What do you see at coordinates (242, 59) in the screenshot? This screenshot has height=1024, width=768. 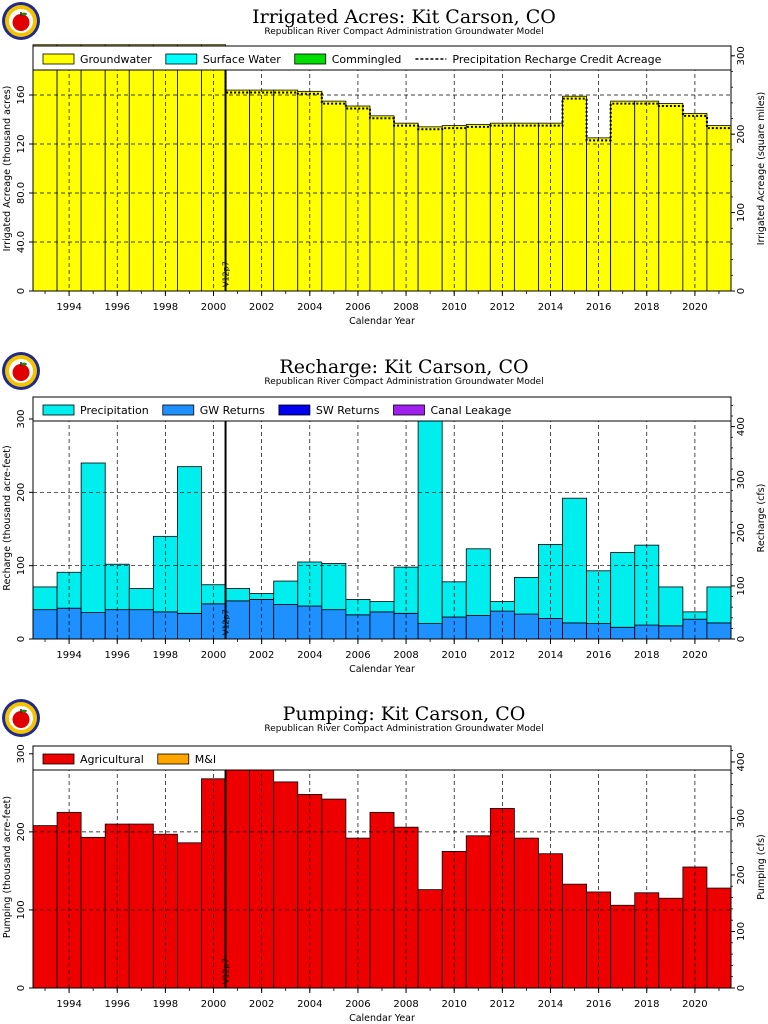 I see `legend-label: Surface Water` at bounding box center [242, 59].